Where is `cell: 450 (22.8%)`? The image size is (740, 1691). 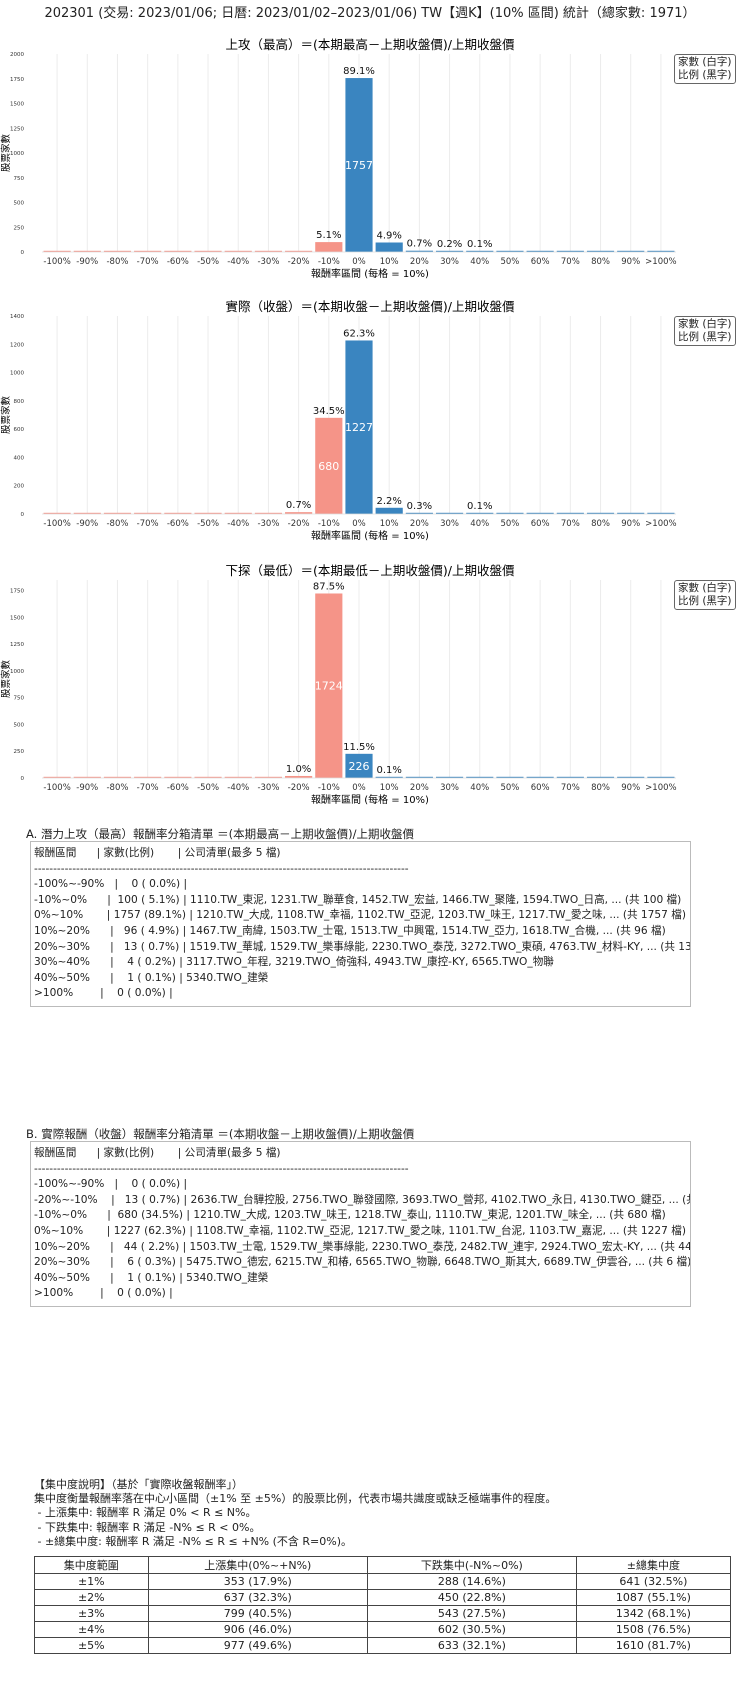
cell: 450 (22.8%) is located at coordinates (471, 1597).